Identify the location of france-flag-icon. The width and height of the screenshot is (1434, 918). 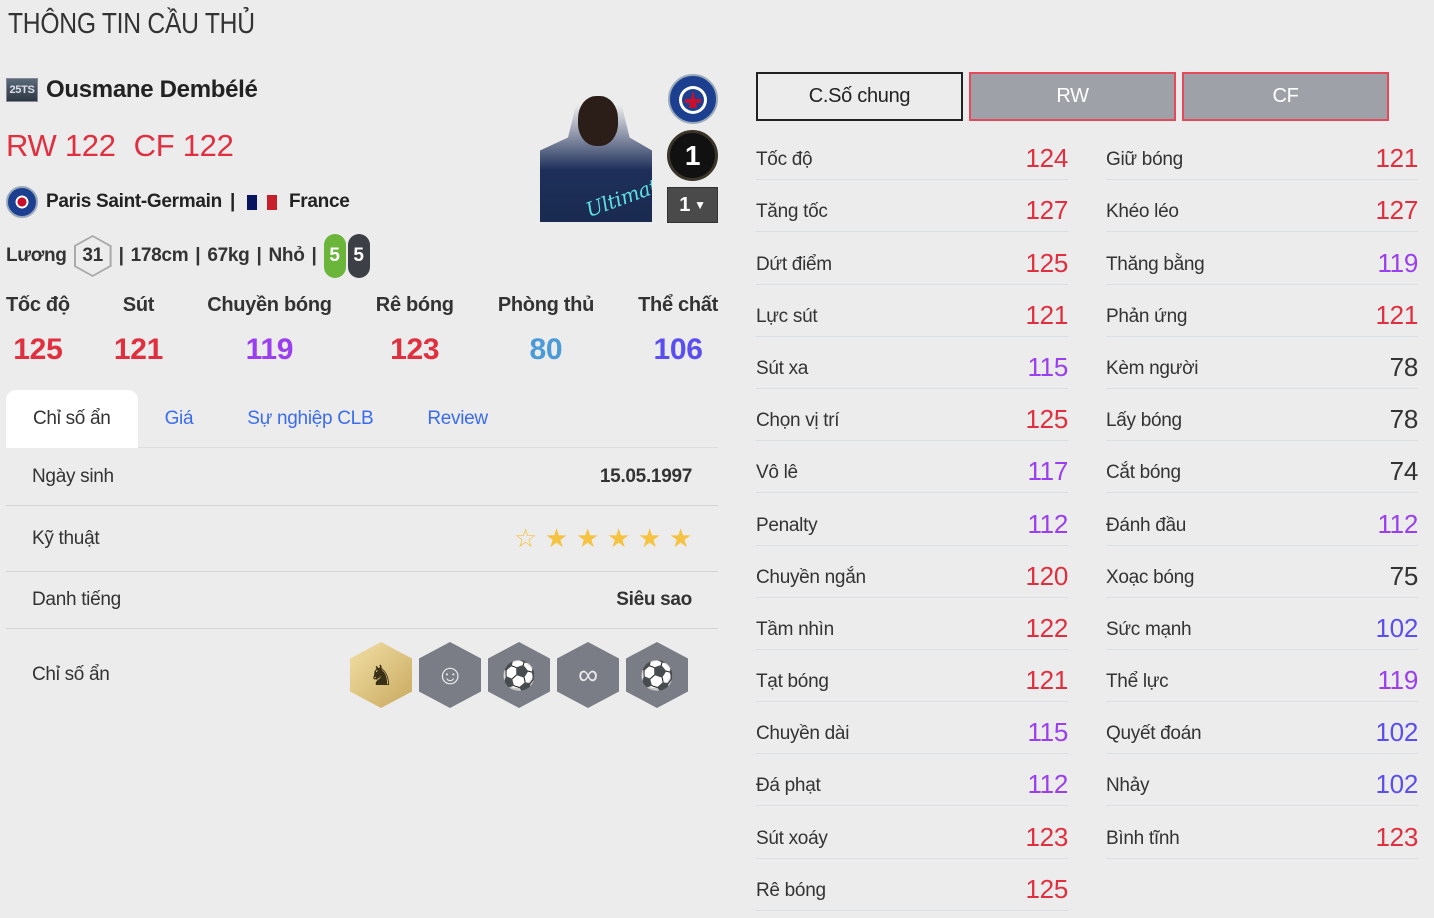
(261, 202).